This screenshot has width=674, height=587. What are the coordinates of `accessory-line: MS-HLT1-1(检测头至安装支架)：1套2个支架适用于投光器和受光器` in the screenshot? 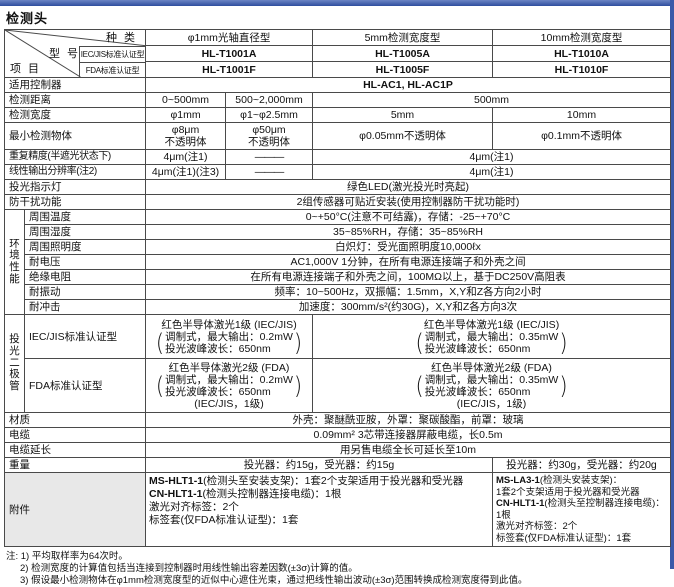 It's located at (319, 481).